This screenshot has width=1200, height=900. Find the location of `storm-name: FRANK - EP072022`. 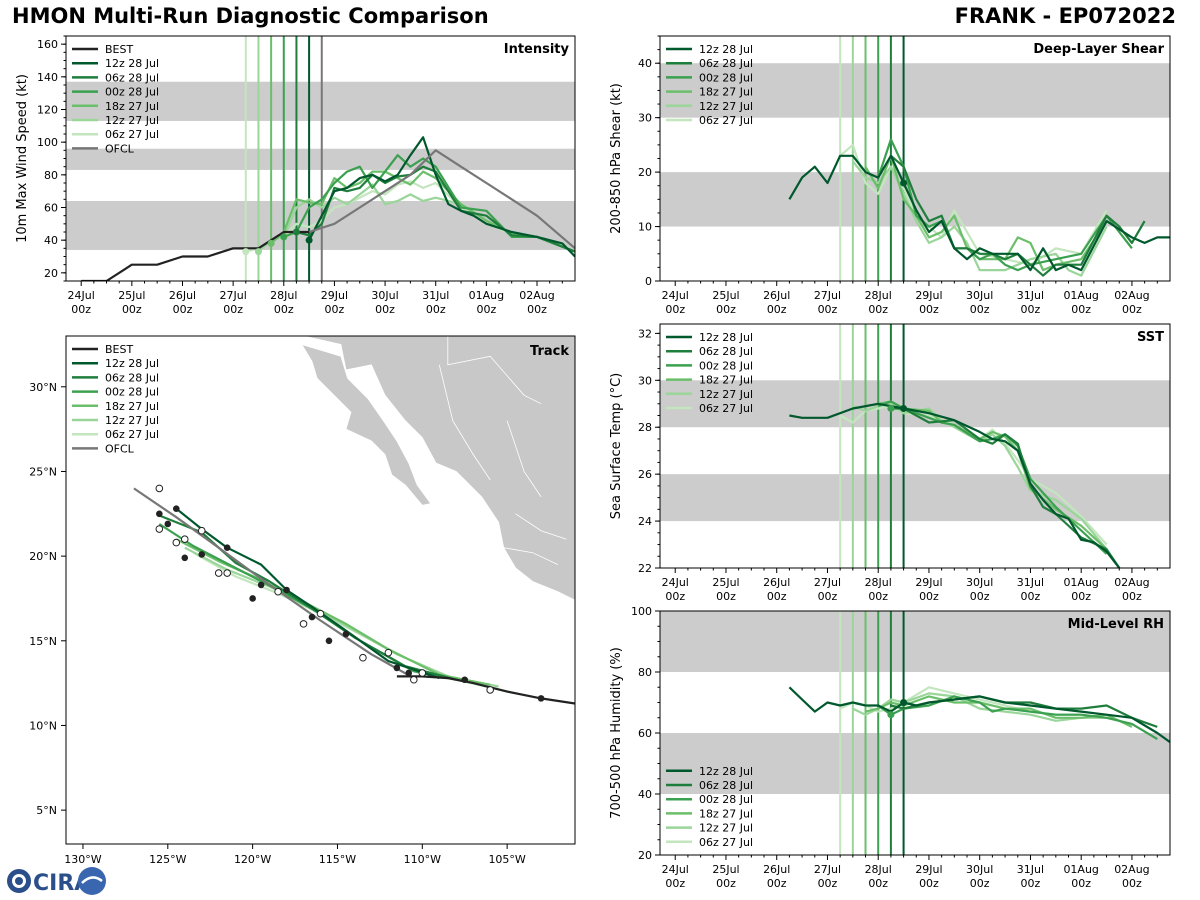

storm-name: FRANK - EP072022 is located at coordinates (1065, 16).